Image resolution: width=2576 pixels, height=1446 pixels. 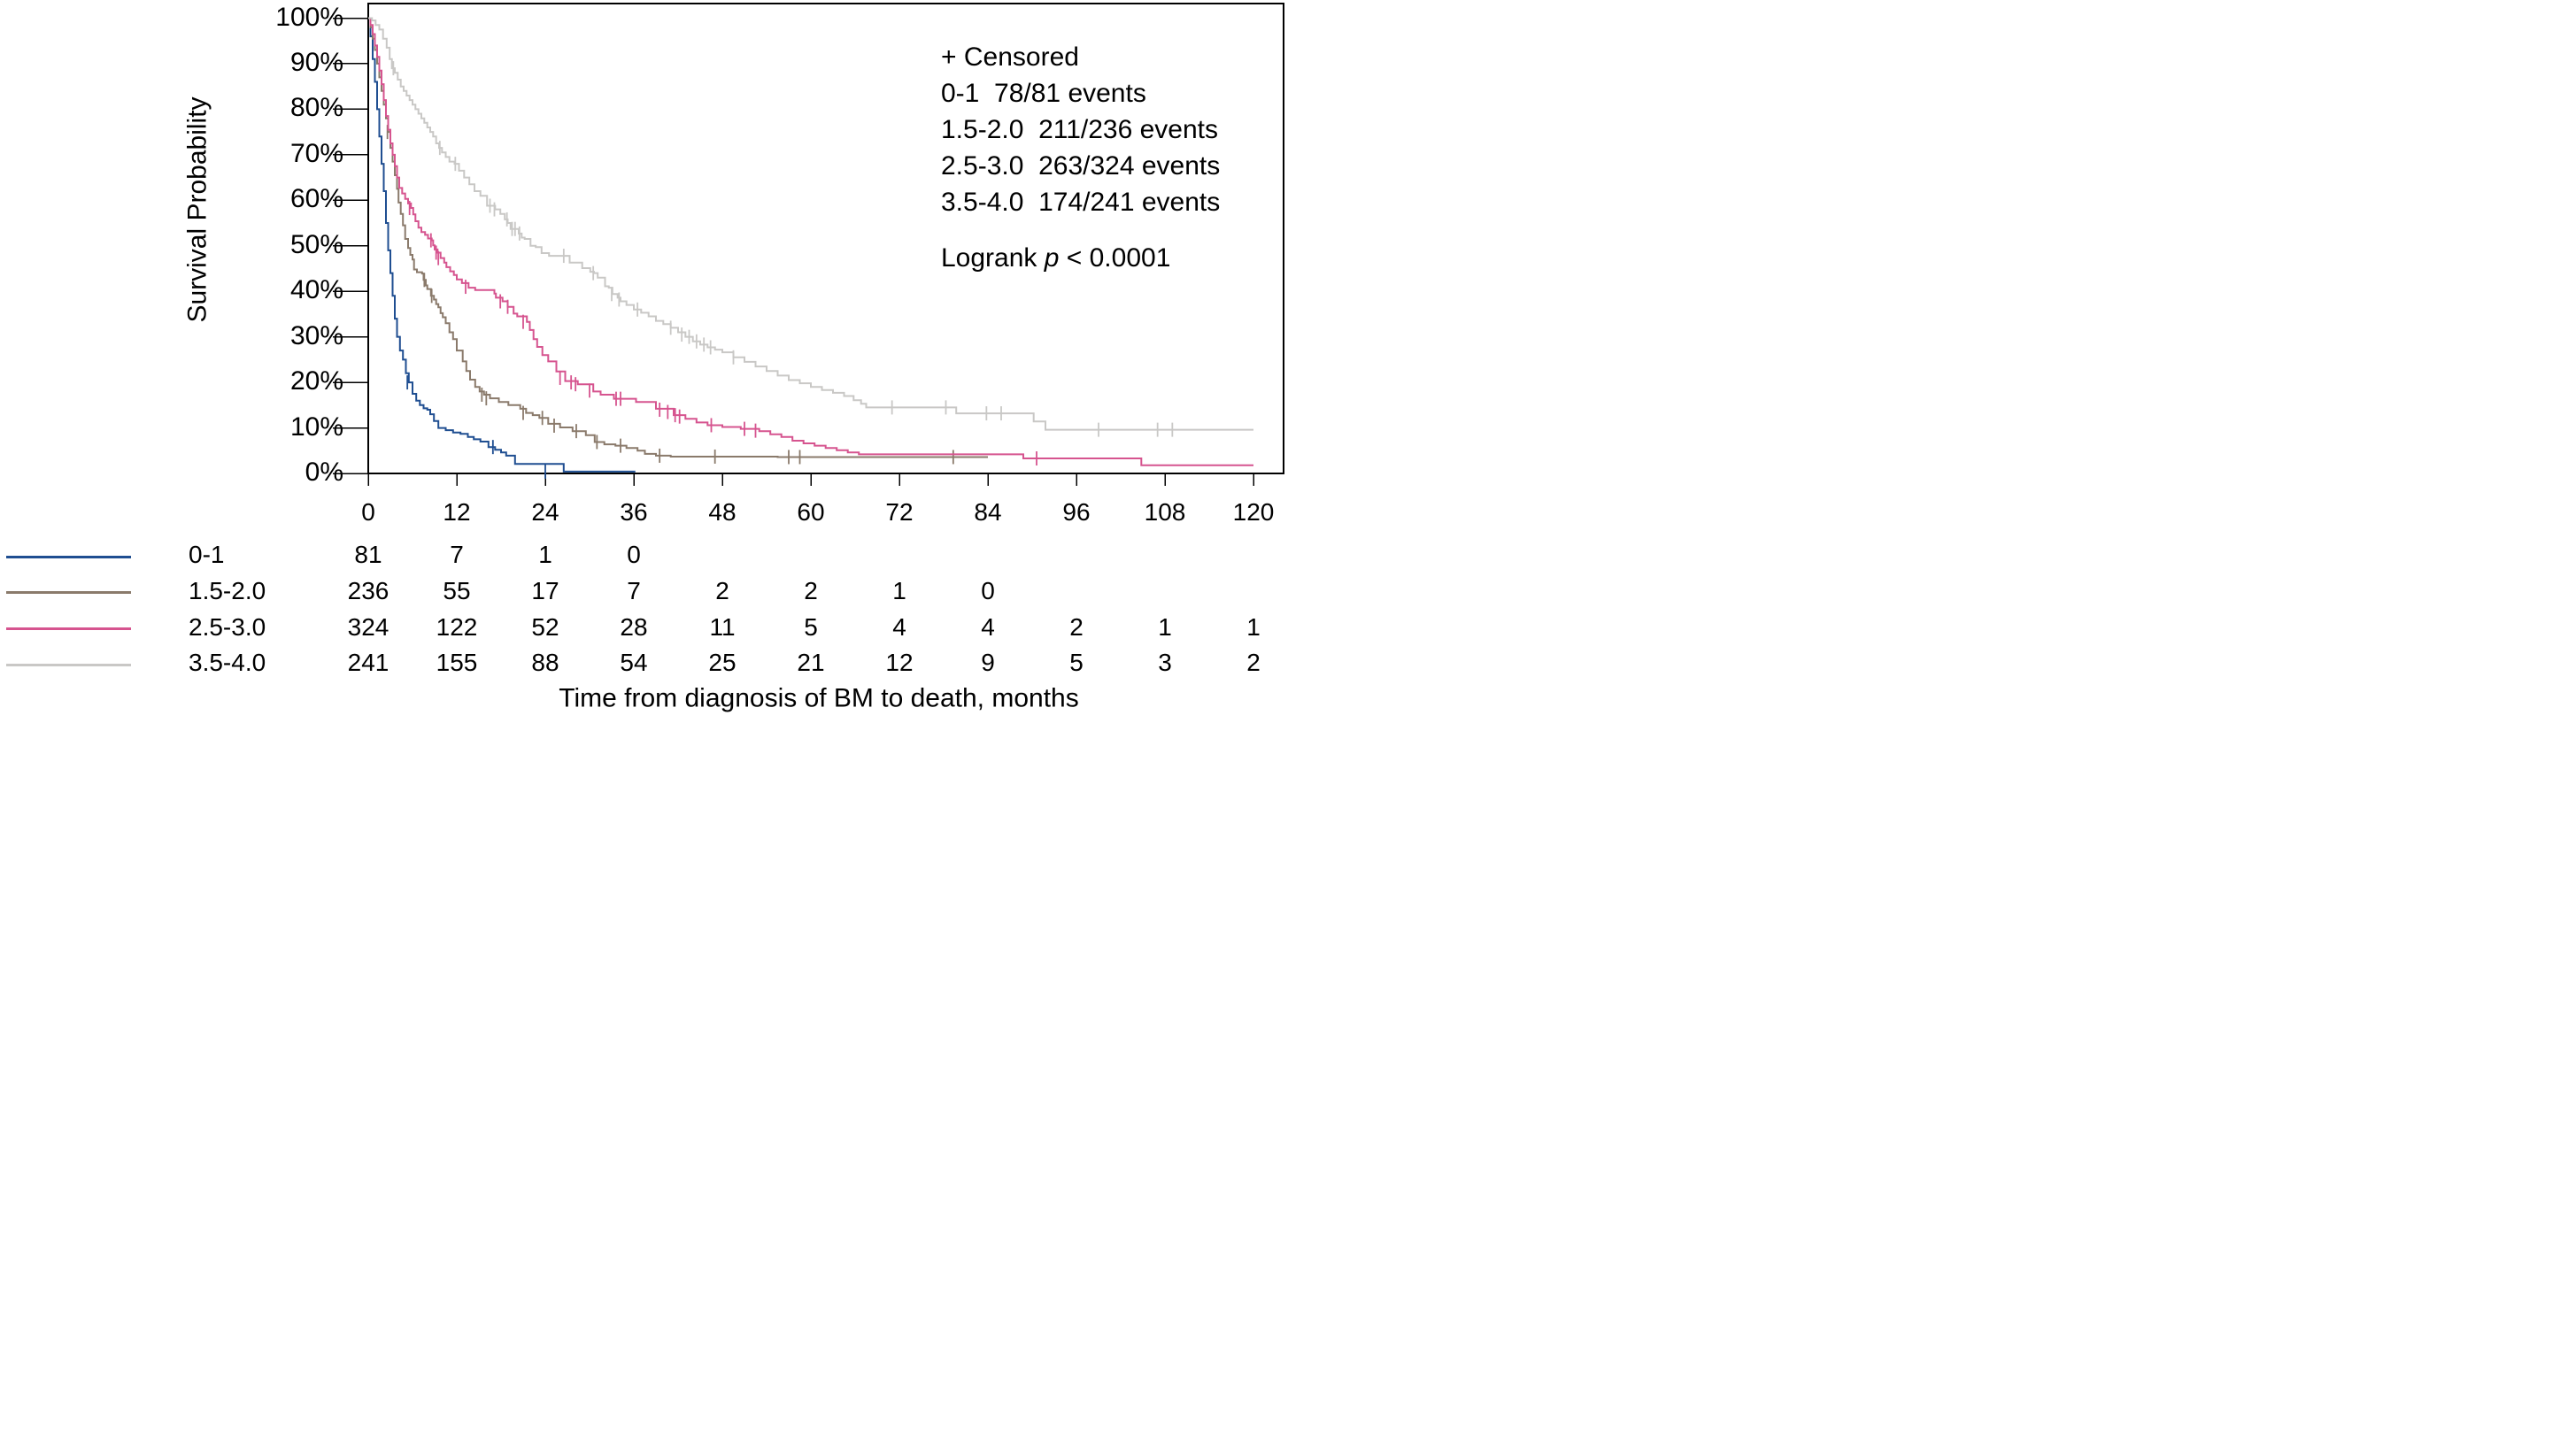 I want to click on y-tick-label: 90%, so click(x=316, y=62).